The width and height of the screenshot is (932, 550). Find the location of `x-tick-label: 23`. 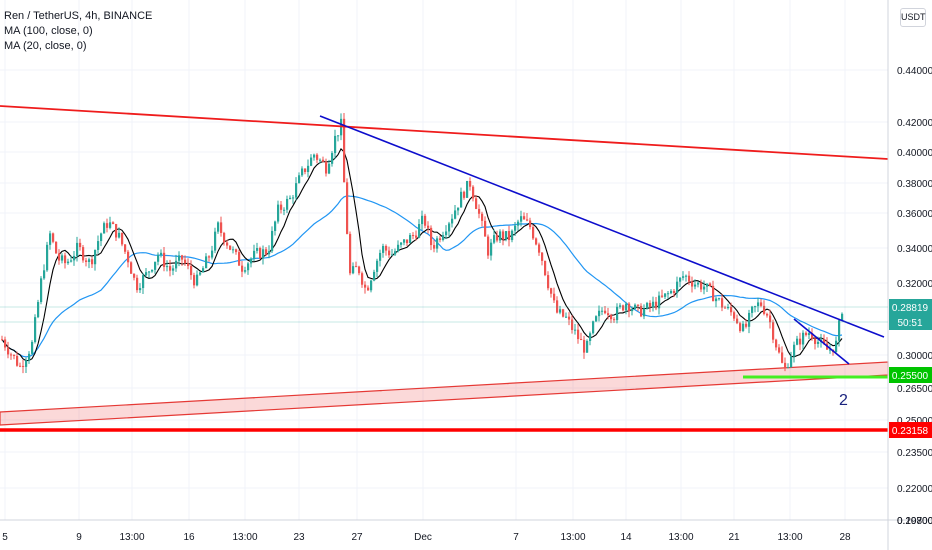

x-tick-label: 23 is located at coordinates (299, 537).